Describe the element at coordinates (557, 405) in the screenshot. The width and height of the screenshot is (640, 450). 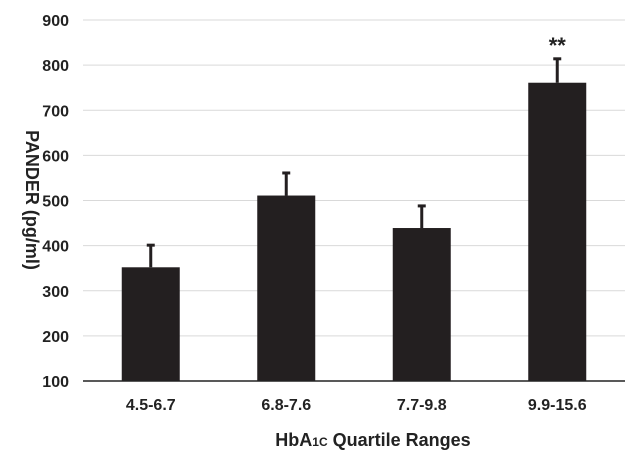
I see `x-tick-label: 9.9-15.6` at that location.